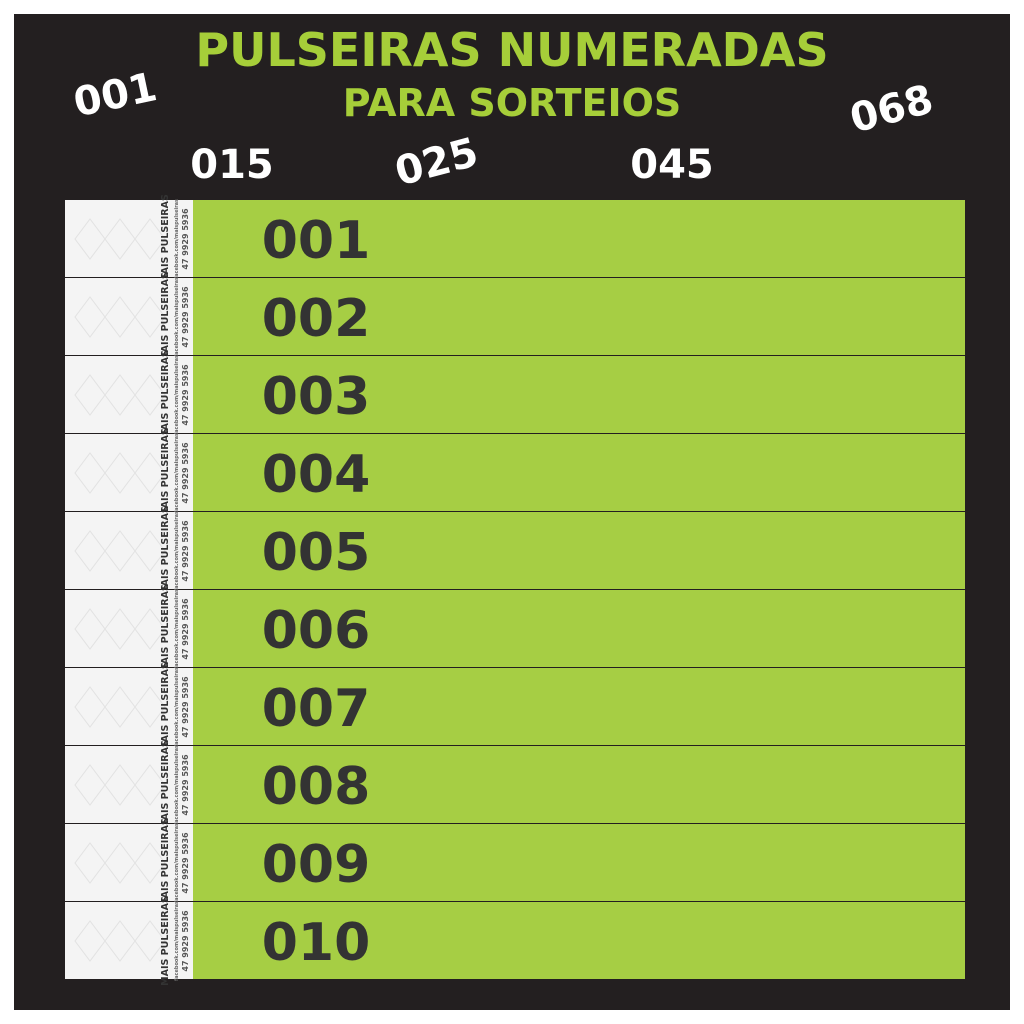  I want to click on strip-number: 005, so click(316, 553).